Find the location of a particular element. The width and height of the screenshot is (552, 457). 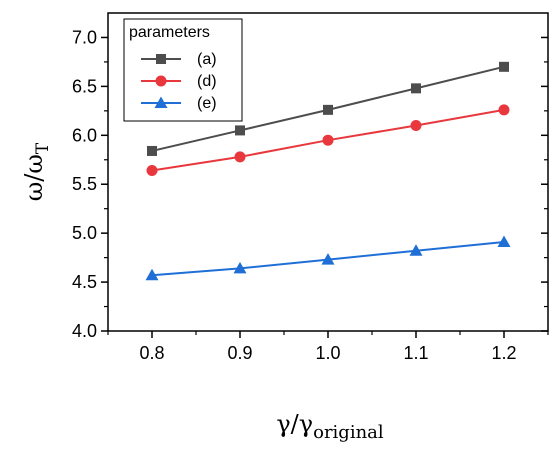

x-tick-label: 0.9 is located at coordinates (239, 353).